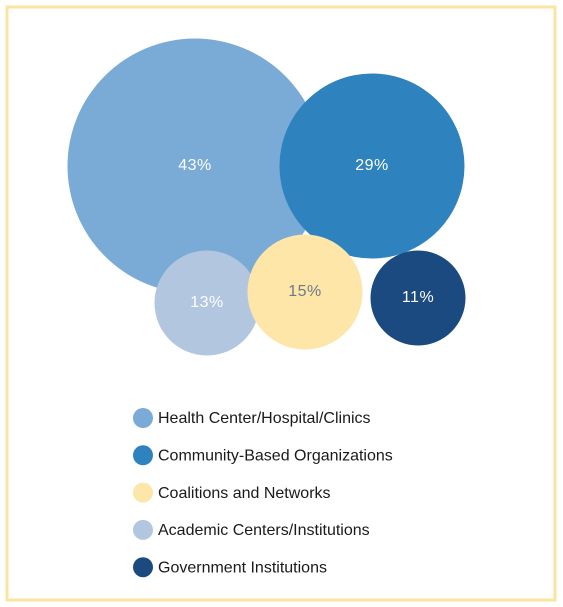 The image size is (563, 607). I want to click on data-label: 29%, so click(372, 165).